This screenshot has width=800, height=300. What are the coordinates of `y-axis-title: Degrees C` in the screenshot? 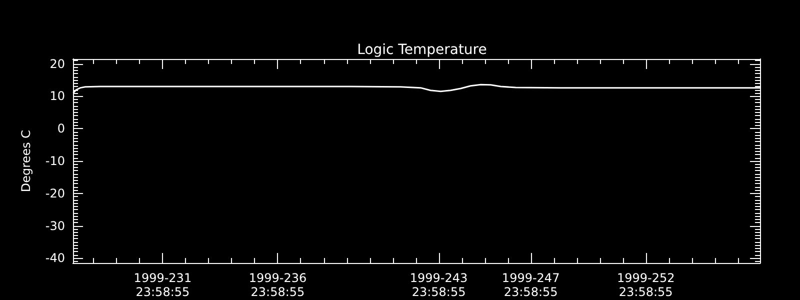 It's located at (26, 161).